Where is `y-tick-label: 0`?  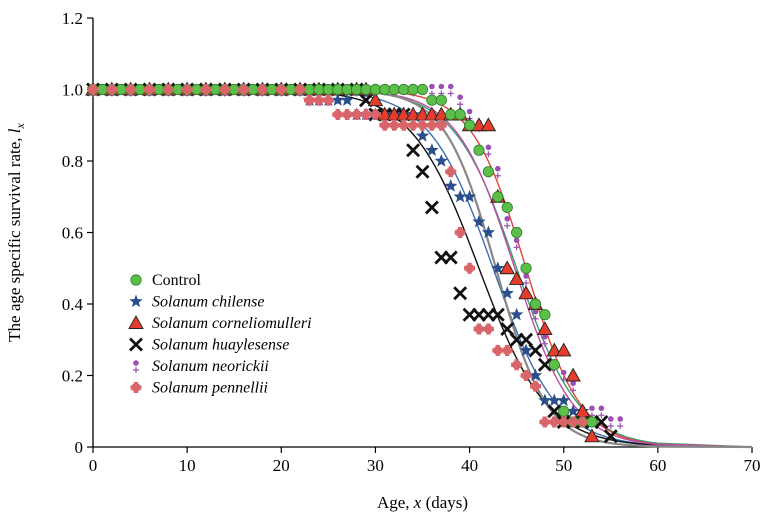
y-tick-label: 0 is located at coordinates (79, 447).